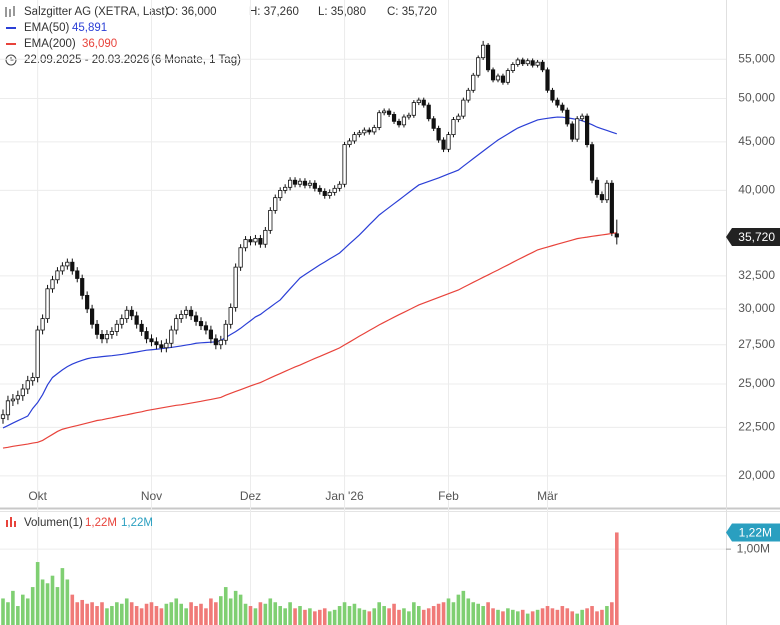 This screenshot has height=625, width=780. What do you see at coordinates (756, 427) in the screenshot?
I see `y-tick-label: 22,500` at bounding box center [756, 427].